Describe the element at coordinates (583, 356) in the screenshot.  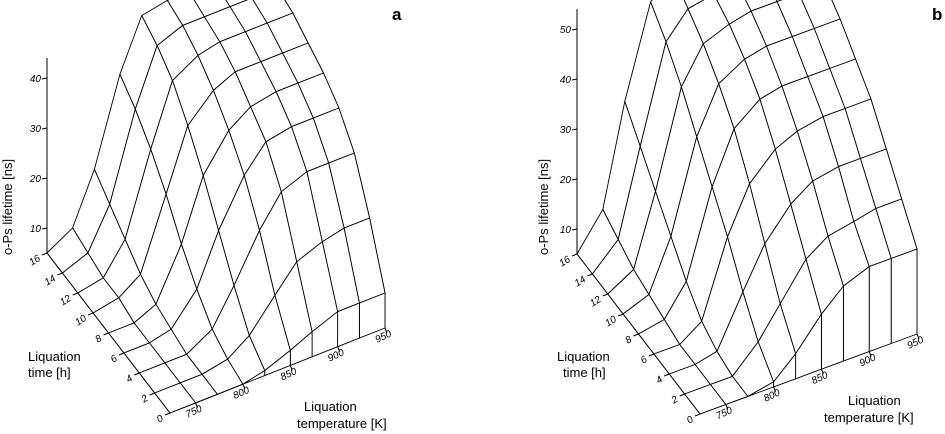
I see `y-axis-title-b-line1: Liquation` at that location.